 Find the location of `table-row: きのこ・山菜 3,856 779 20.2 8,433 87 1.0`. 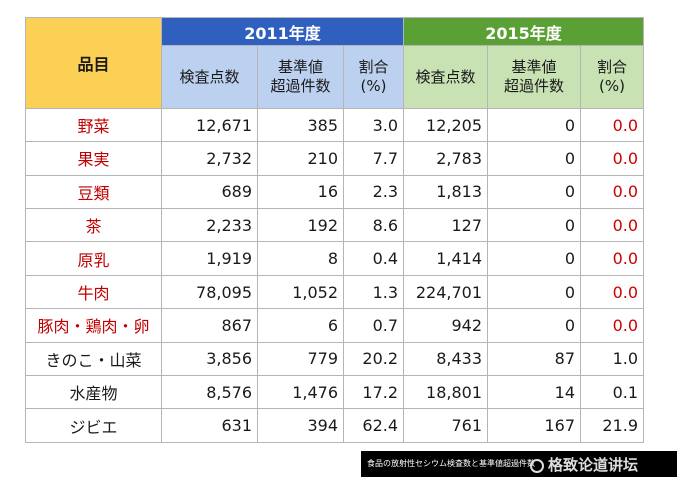

table-row: きのこ・山菜 3,856 779 20.2 8,433 87 1.0 is located at coordinates (335, 359).